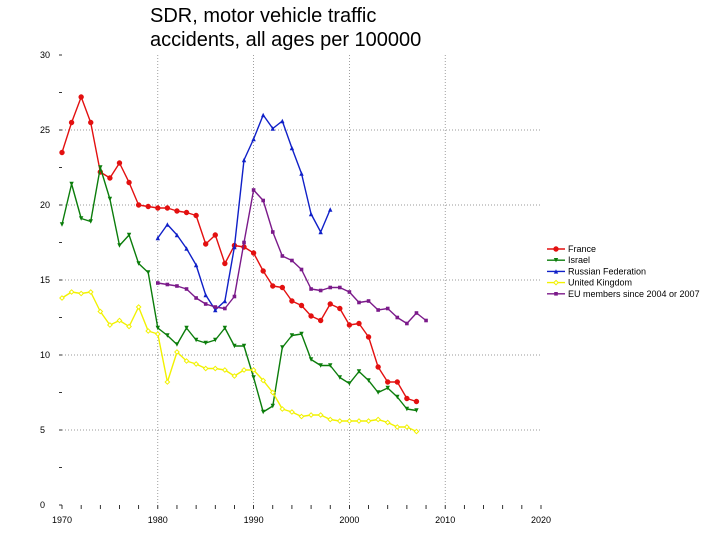  Describe the element at coordinates (600, 283) in the screenshot. I see `legend-label: United Kingdom` at that location.